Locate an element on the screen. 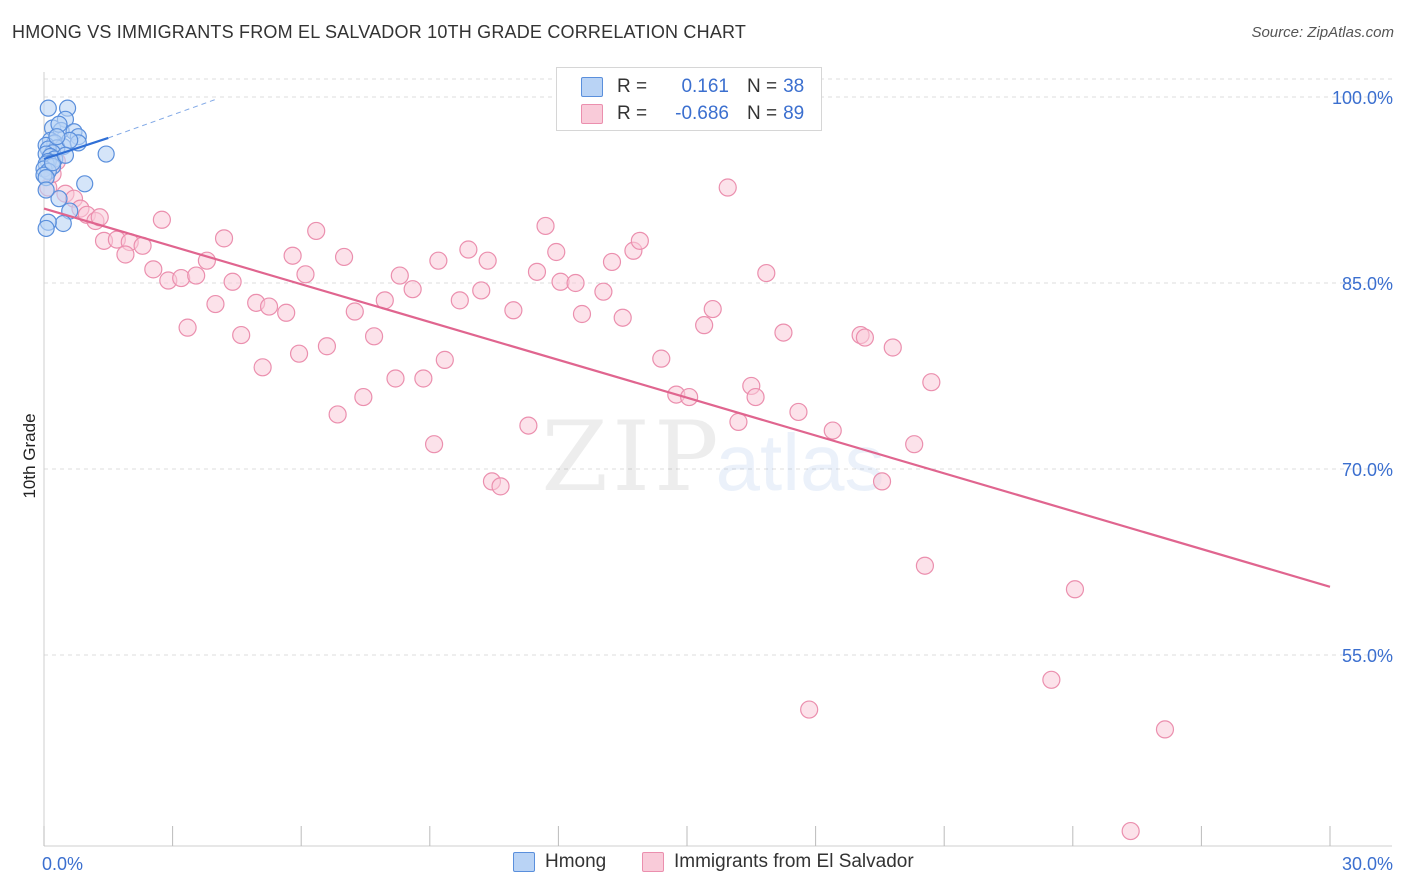 The image size is (1406, 892). watermark: ZIP atlas is located at coordinates (712, 457).